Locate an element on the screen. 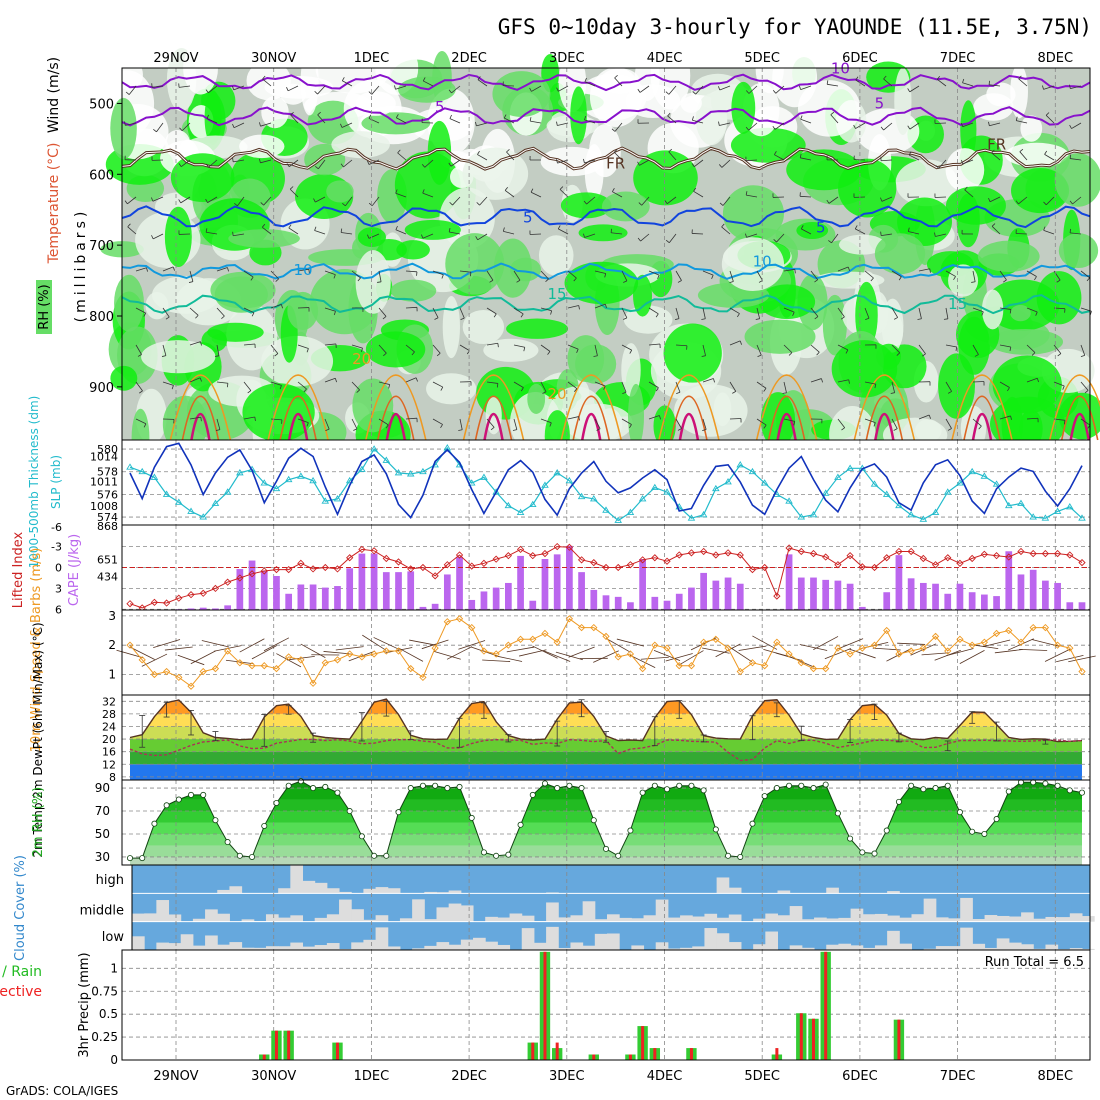  contour-label: 10 is located at coordinates (302, 270).